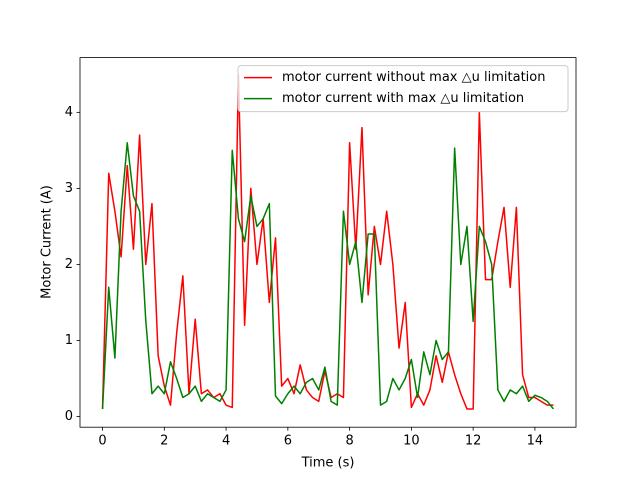  Describe the element at coordinates (403, 89) in the screenshot. I see `legend-box` at that location.